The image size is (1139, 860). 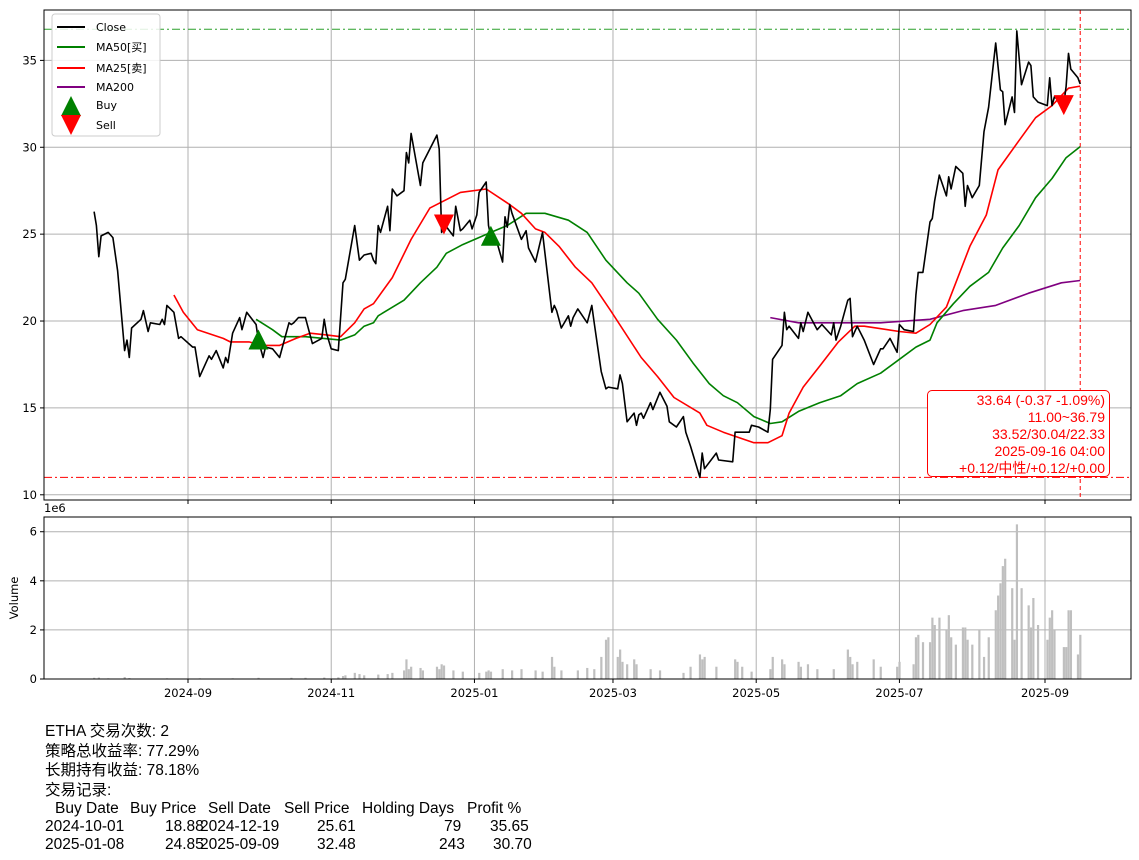 What do you see at coordinates (33, 679) in the screenshot?
I see `volume-y-tick-label: 0` at bounding box center [33, 679].